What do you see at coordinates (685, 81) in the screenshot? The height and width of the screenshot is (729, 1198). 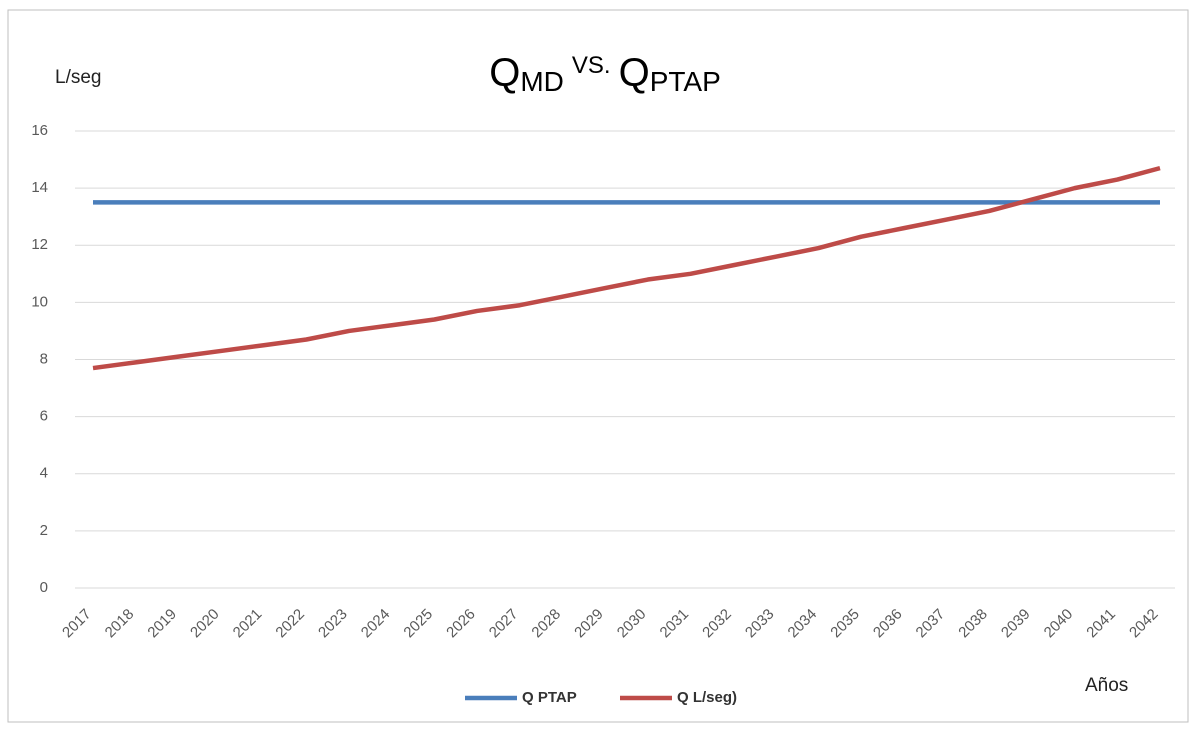 I see `title-part: PTAP` at bounding box center [685, 81].